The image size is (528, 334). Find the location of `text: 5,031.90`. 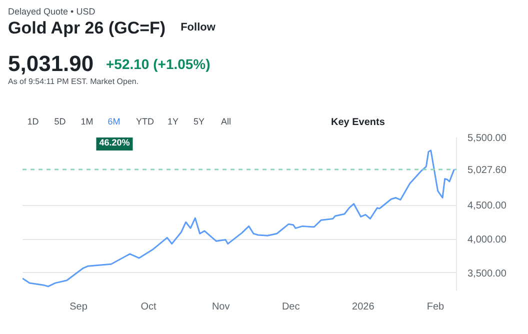

text: 5,031.90 is located at coordinates (51, 63).